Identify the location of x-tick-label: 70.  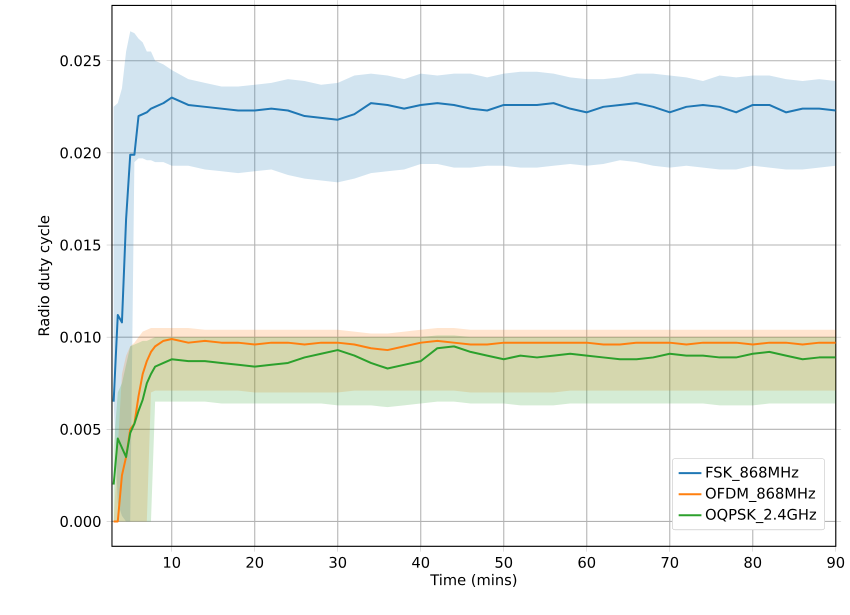
(670, 562).